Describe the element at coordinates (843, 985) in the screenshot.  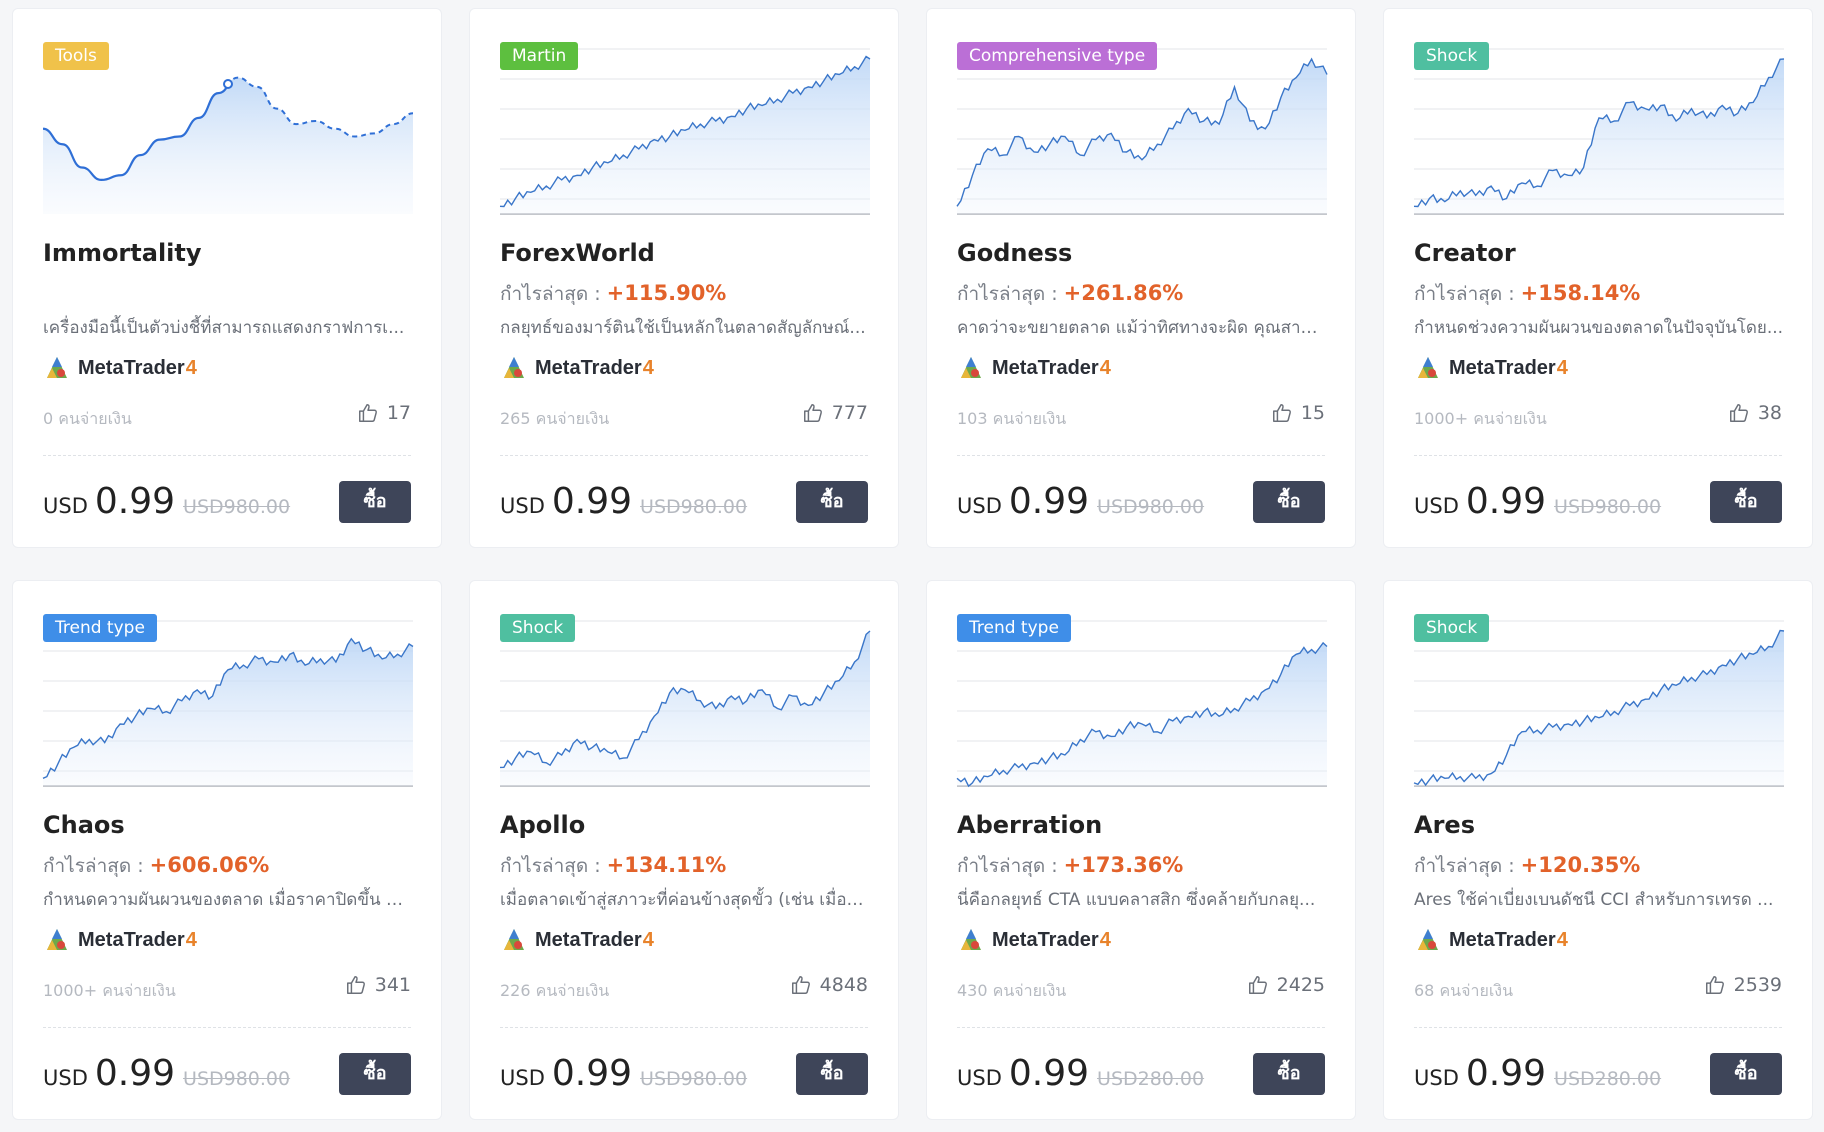
I see `like-count: 4848` at that location.